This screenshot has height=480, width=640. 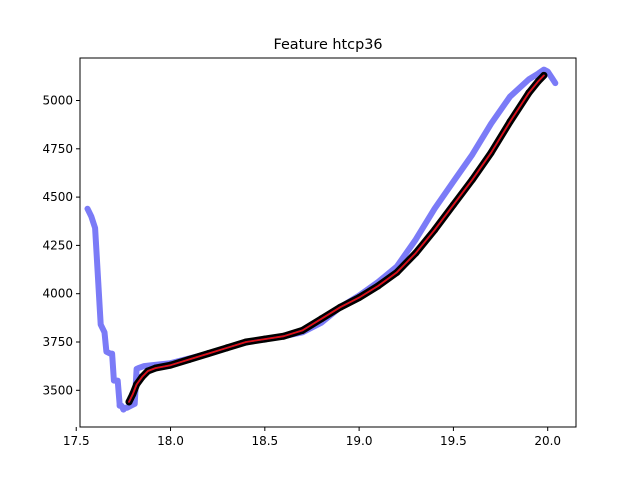 I want to click on y-tick-label: 4000, so click(x=57, y=294).